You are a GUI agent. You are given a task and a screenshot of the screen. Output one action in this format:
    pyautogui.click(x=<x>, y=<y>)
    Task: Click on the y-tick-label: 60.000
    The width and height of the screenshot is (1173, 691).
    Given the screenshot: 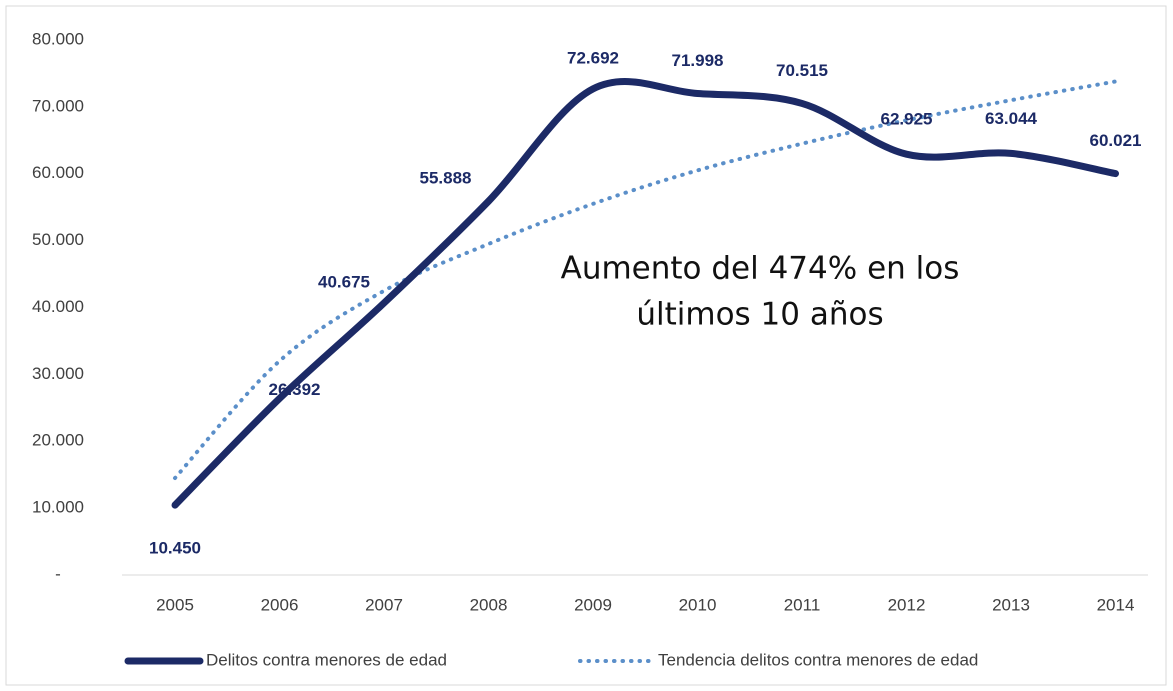 What is the action you would take?
    pyautogui.click(x=58, y=172)
    